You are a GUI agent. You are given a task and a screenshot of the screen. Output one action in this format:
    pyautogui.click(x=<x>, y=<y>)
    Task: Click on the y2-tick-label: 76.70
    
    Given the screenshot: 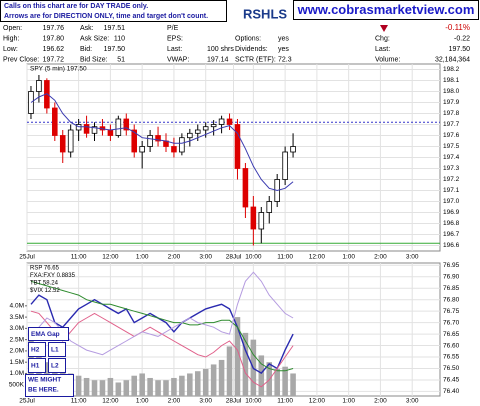 What is the action you would take?
    pyautogui.click(x=451, y=322)
    